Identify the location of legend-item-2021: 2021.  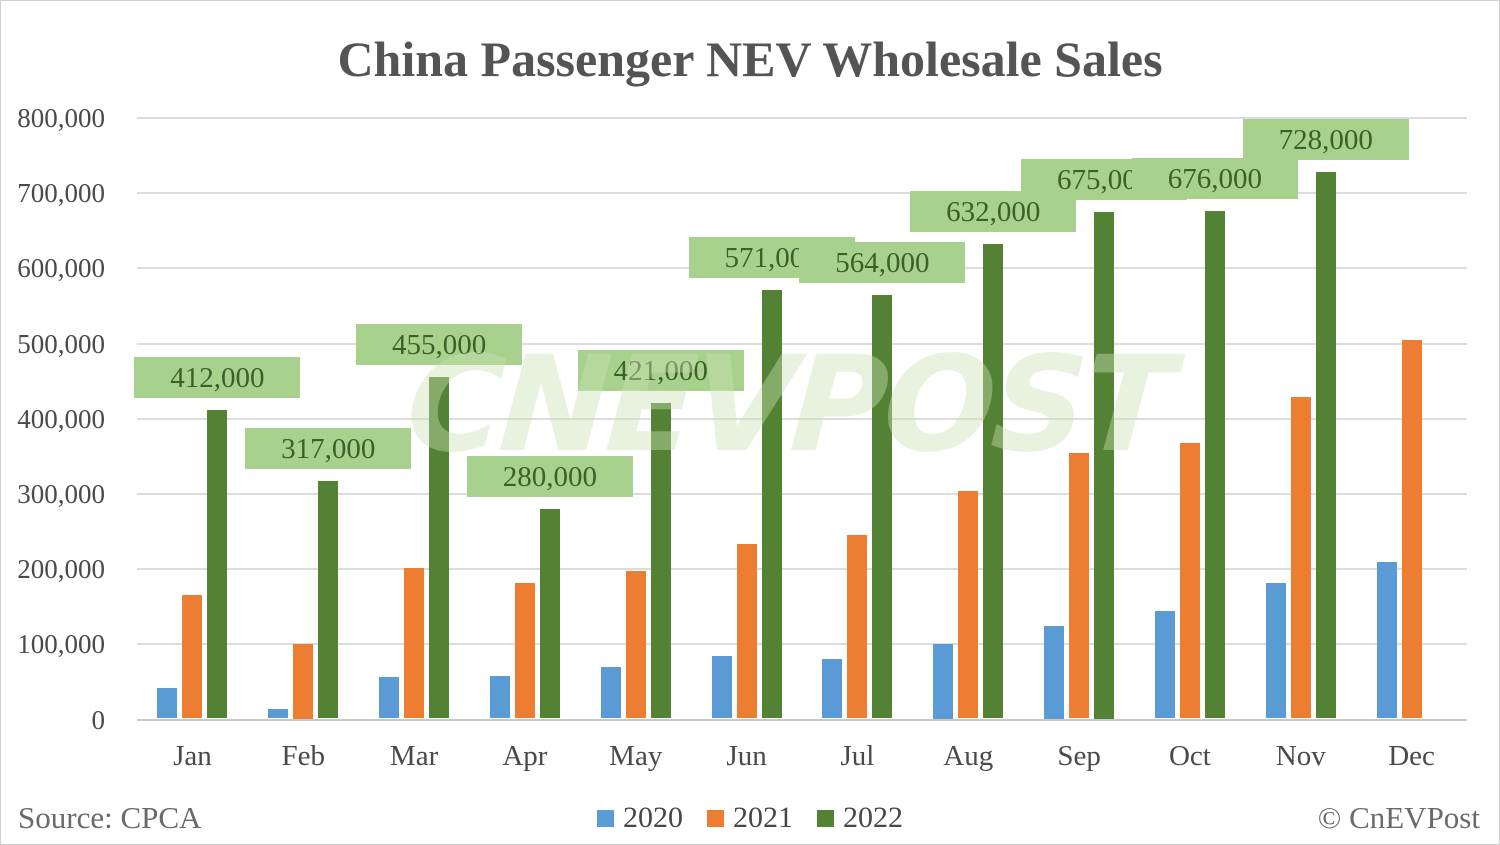
(750, 818).